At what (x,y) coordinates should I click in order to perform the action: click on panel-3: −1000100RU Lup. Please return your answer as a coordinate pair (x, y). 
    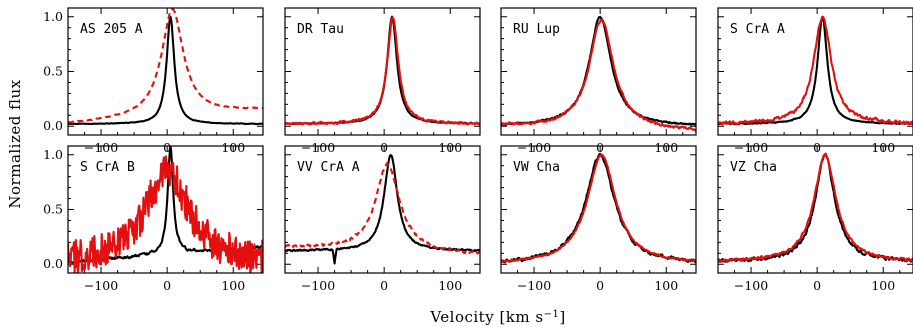
    Looking at the image, I should click on (598, 81).